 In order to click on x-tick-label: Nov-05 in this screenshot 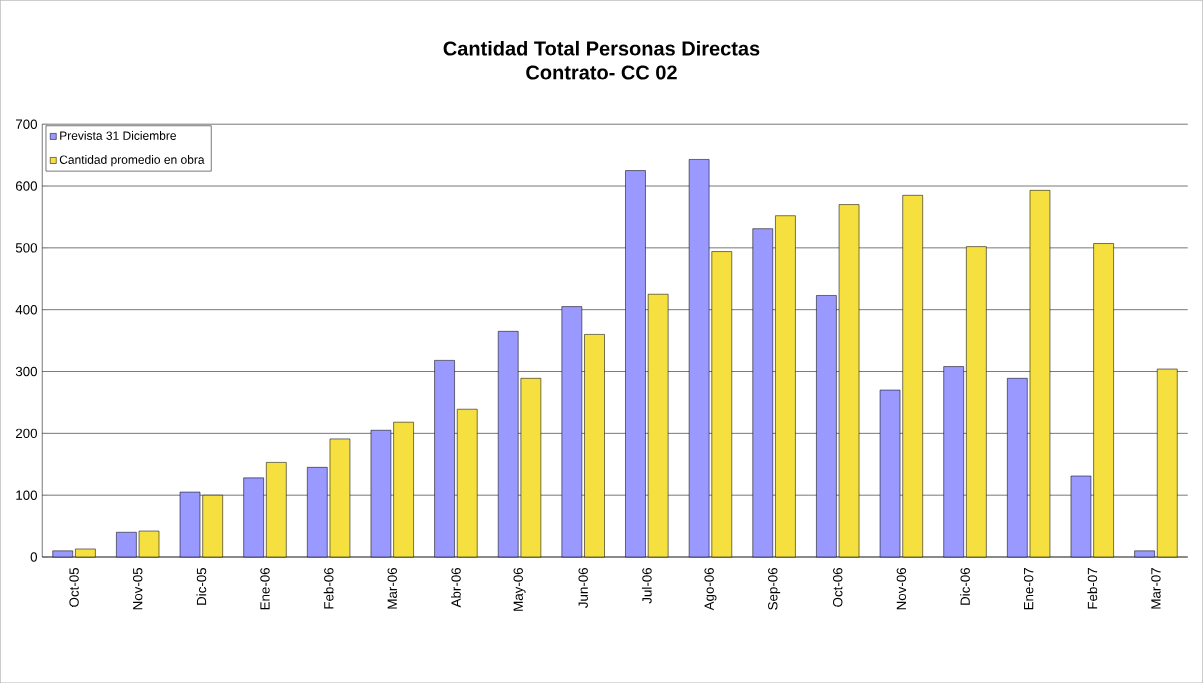, I will do `click(137, 588)`.